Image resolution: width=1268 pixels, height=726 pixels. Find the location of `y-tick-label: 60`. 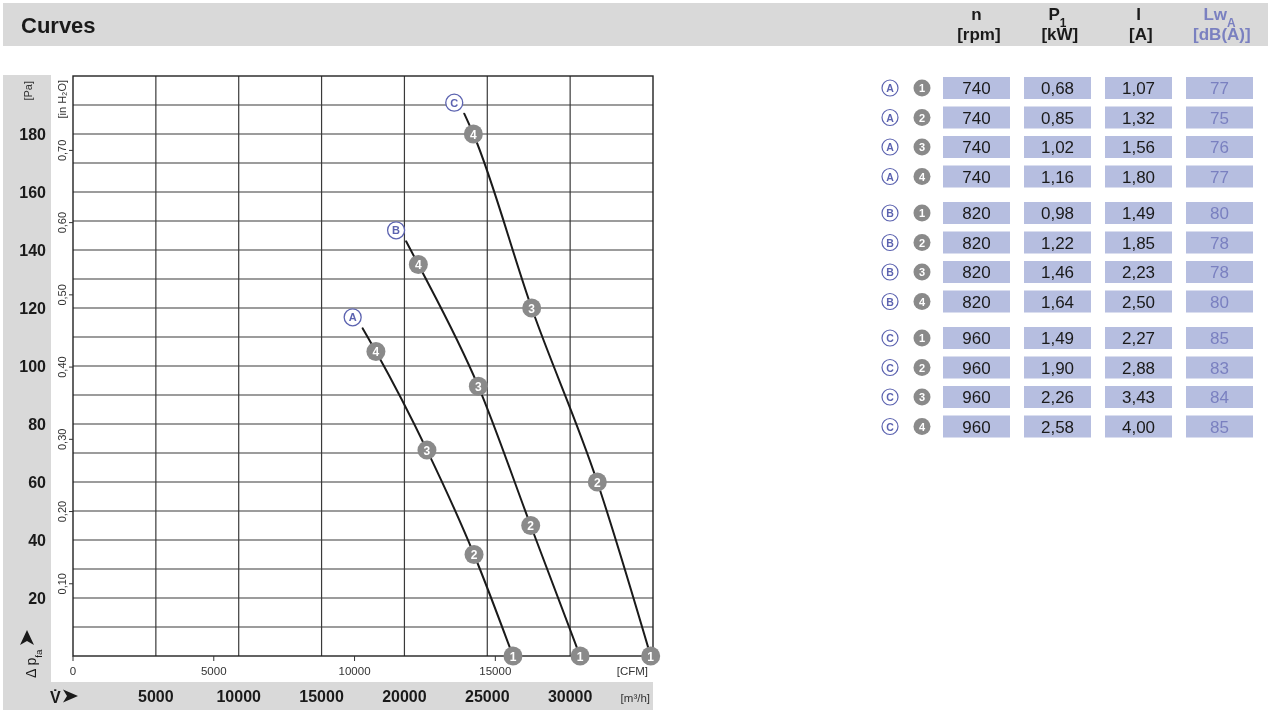

y-tick-label: 60 is located at coordinates (37, 482).